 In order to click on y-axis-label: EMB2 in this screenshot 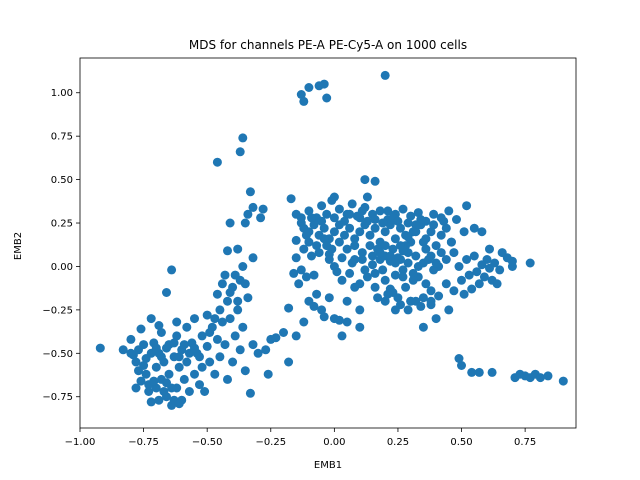, I will do `click(18, 246)`.